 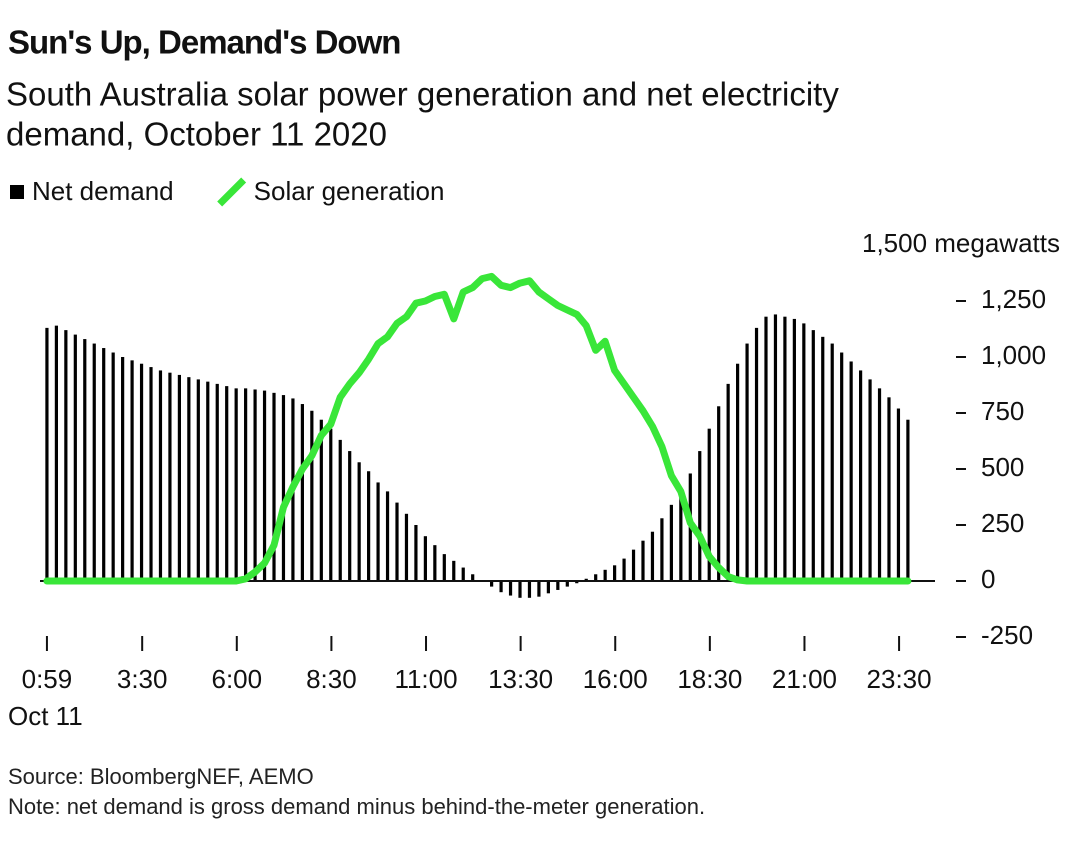 I want to click on x-tick-label: 0:59, so click(x=47, y=679).